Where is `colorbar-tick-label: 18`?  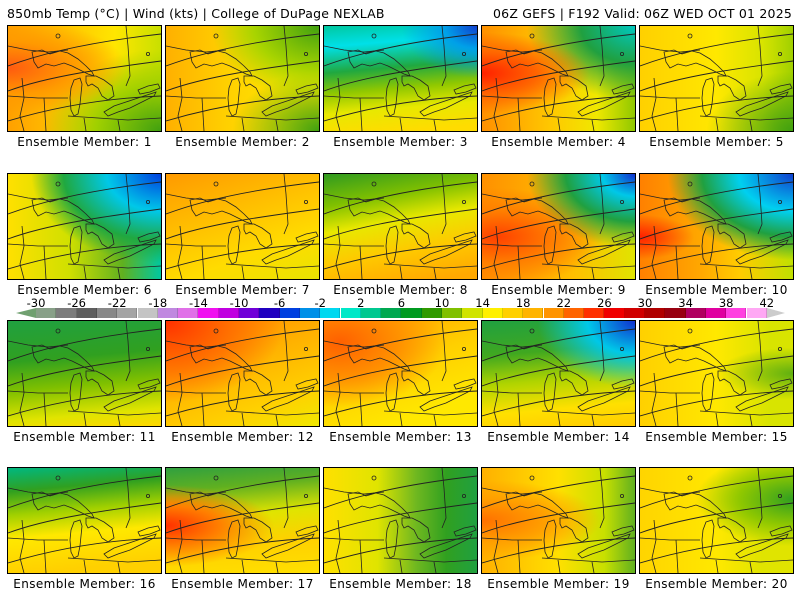 colorbar-tick-label: 18 is located at coordinates (523, 303).